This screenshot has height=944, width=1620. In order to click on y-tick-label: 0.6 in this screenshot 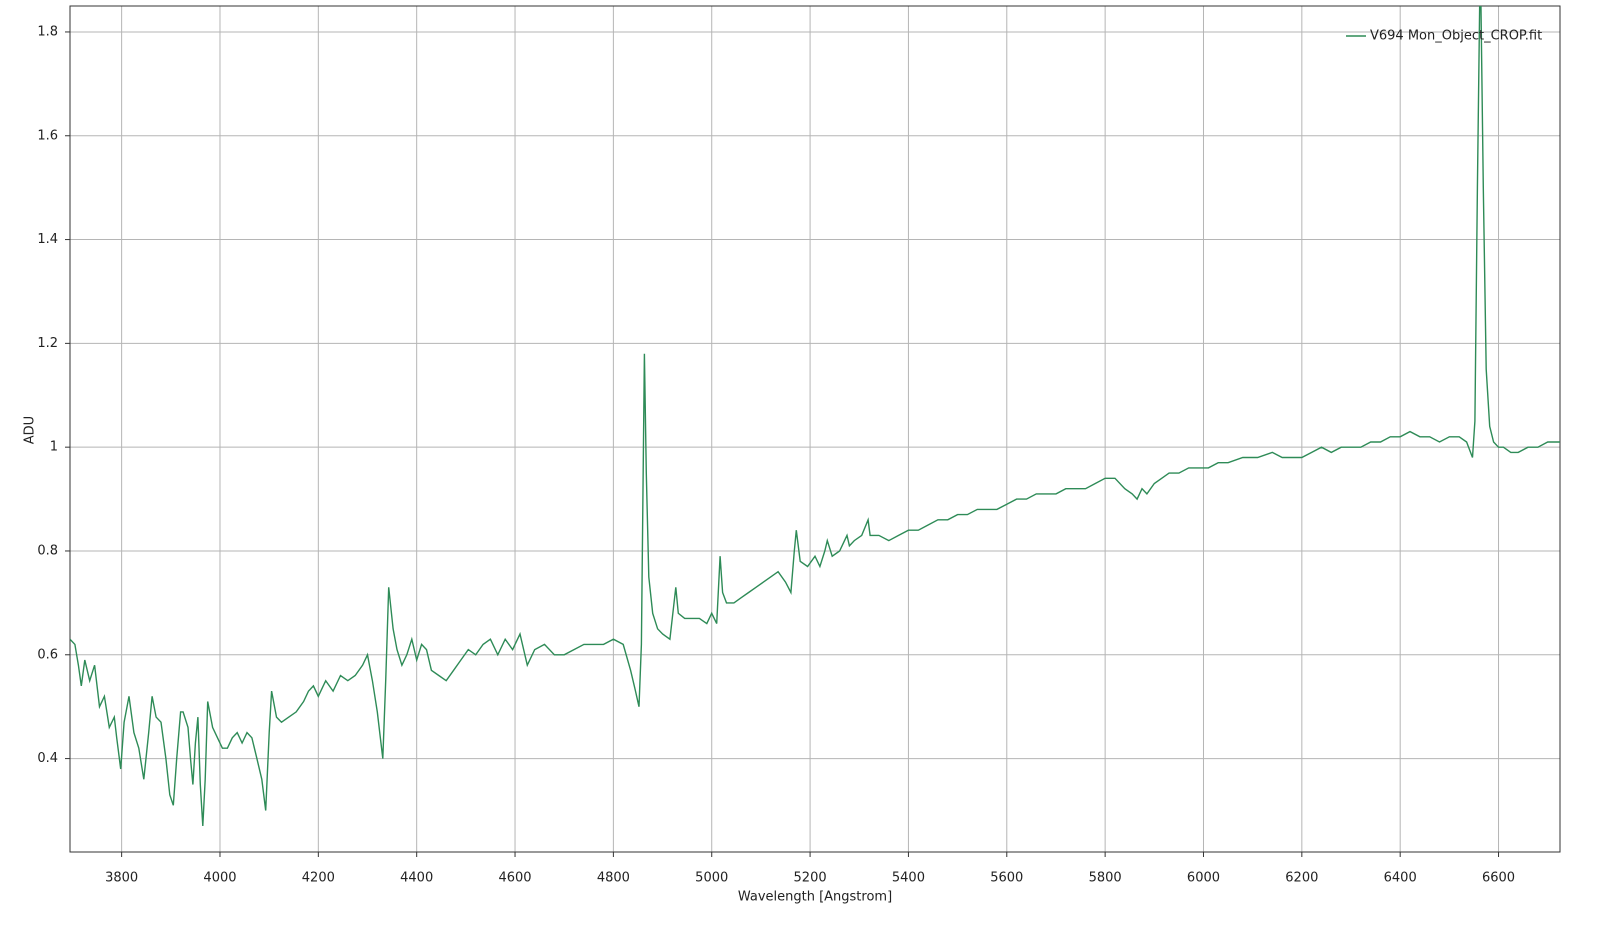, I will do `click(47, 654)`.